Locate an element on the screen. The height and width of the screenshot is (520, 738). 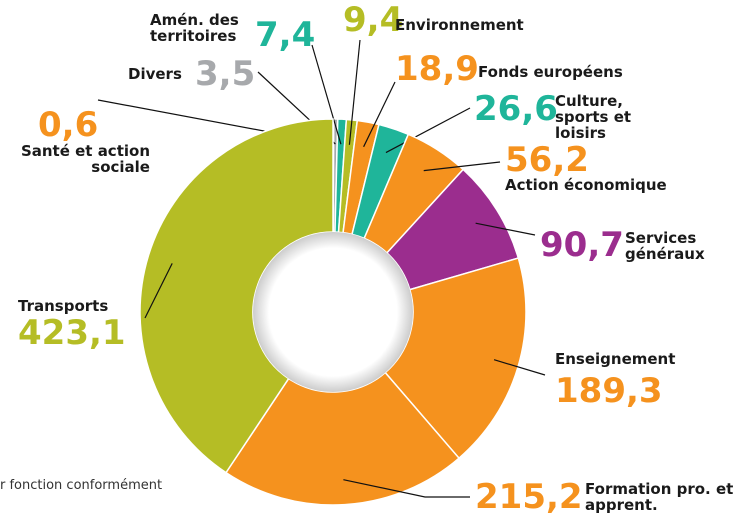
category-label: Divers is located at coordinates (155, 74).